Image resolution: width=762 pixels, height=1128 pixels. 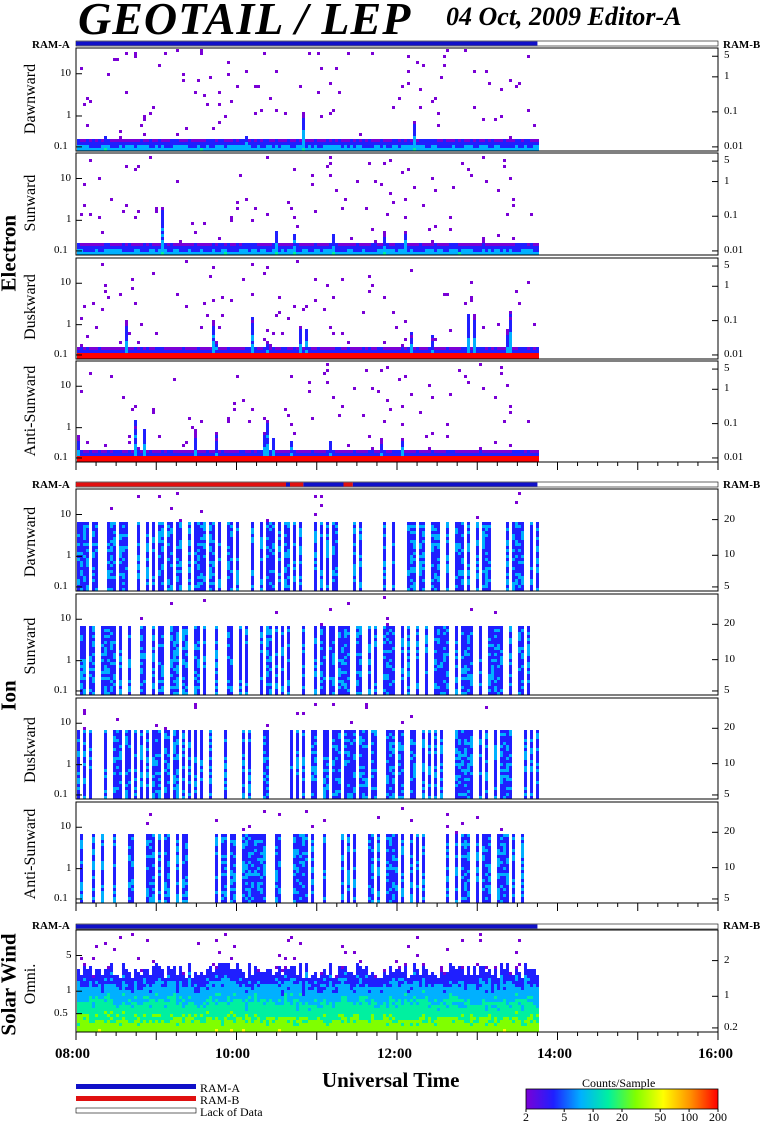 I want to click on left-tick-label-solar-wind-omni-: 0.5, so click(x=61, y=1012).